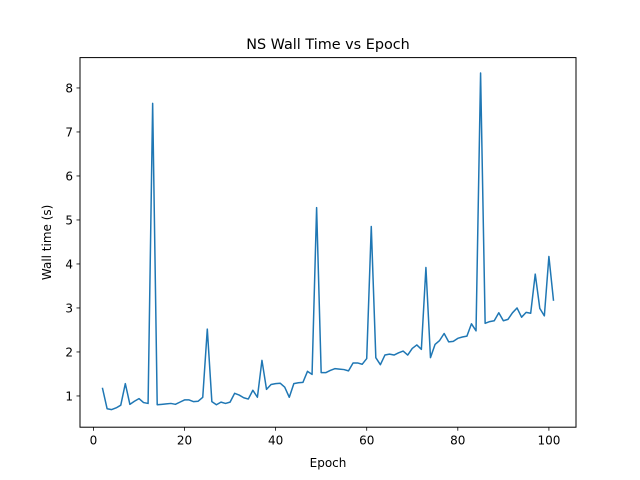 The height and width of the screenshot is (480, 640). I want to click on y-tick-label: 8, so click(69, 88).